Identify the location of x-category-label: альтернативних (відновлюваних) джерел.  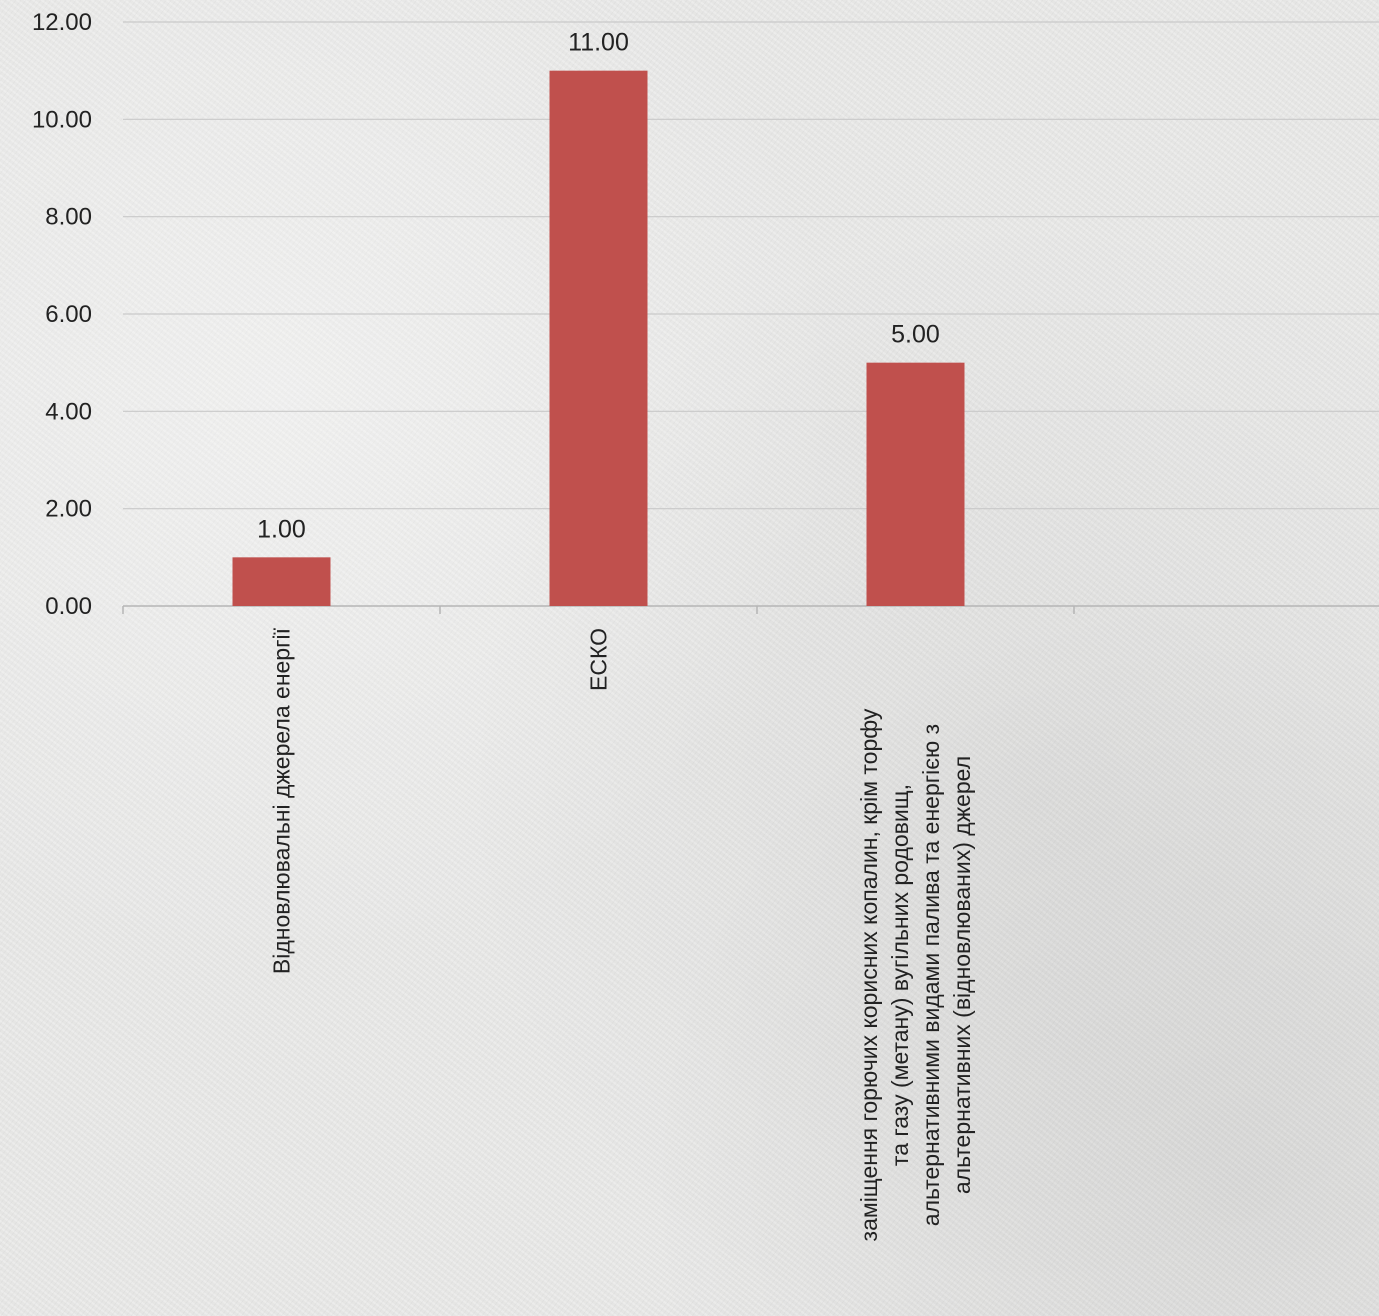
(962, 975).